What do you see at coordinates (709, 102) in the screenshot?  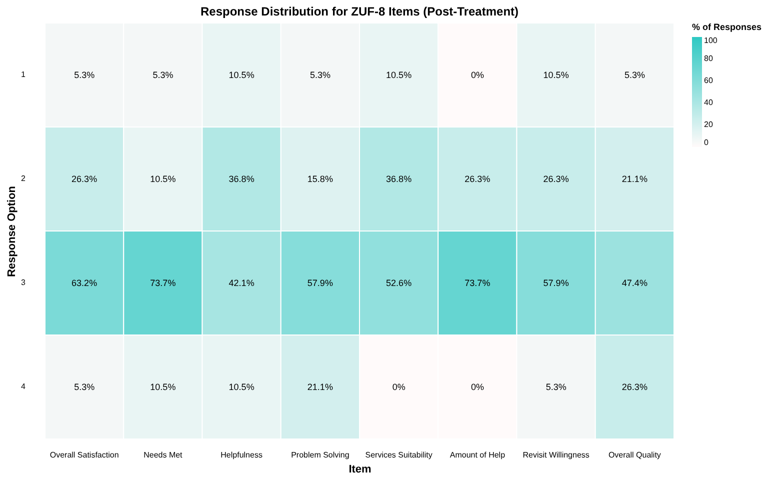 I see `color-bar-label: 40` at bounding box center [709, 102].